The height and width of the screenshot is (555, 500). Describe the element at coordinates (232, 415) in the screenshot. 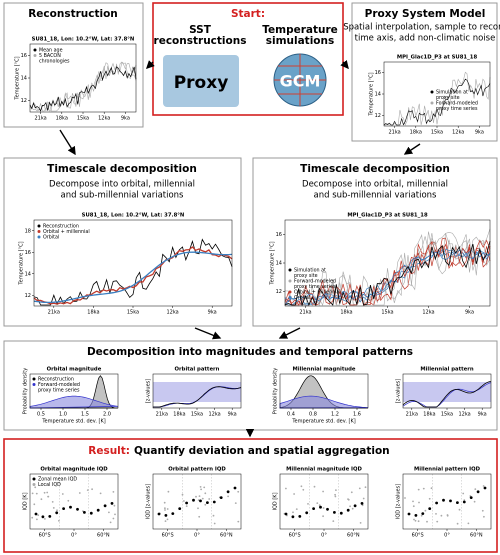

I see `x-tick-label: 9ka` at that location.